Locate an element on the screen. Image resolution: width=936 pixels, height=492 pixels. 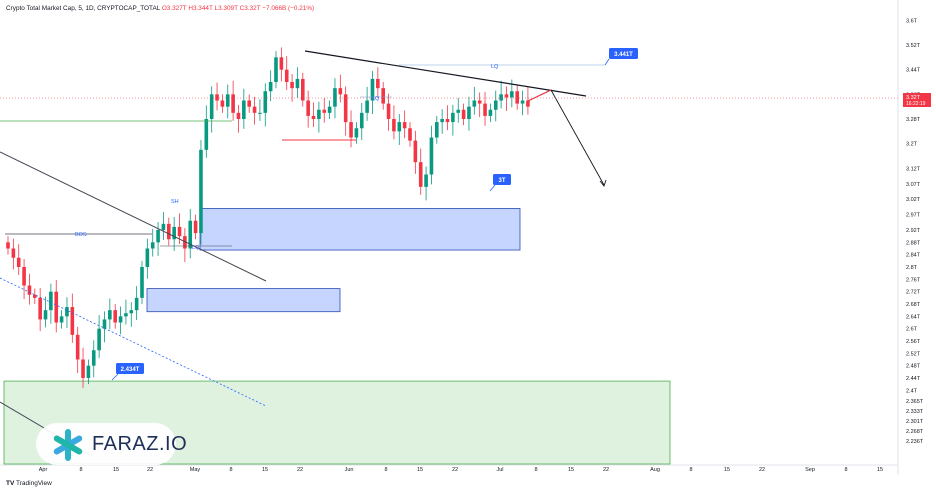
y-tick-label: 2.56T is located at coordinates (913, 342).